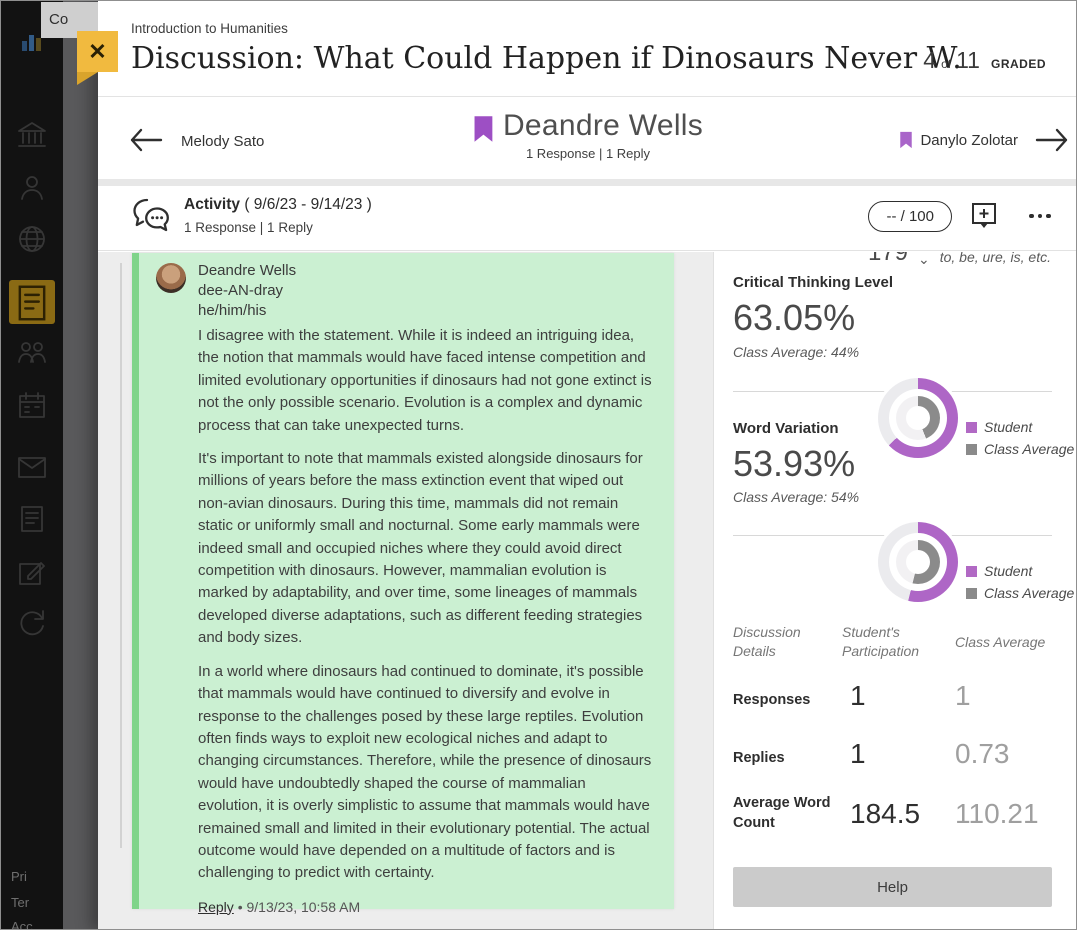  Describe the element at coordinates (995, 258) in the screenshot. I see `clipped-metric-words: to, be, ure, is, etc.` at that location.